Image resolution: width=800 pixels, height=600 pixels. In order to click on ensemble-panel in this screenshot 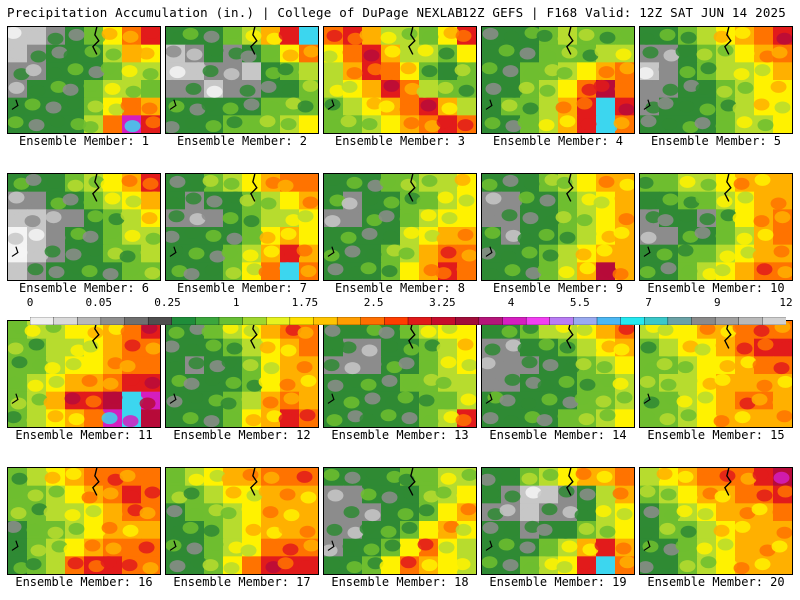, I will do `click(716, 374)`.